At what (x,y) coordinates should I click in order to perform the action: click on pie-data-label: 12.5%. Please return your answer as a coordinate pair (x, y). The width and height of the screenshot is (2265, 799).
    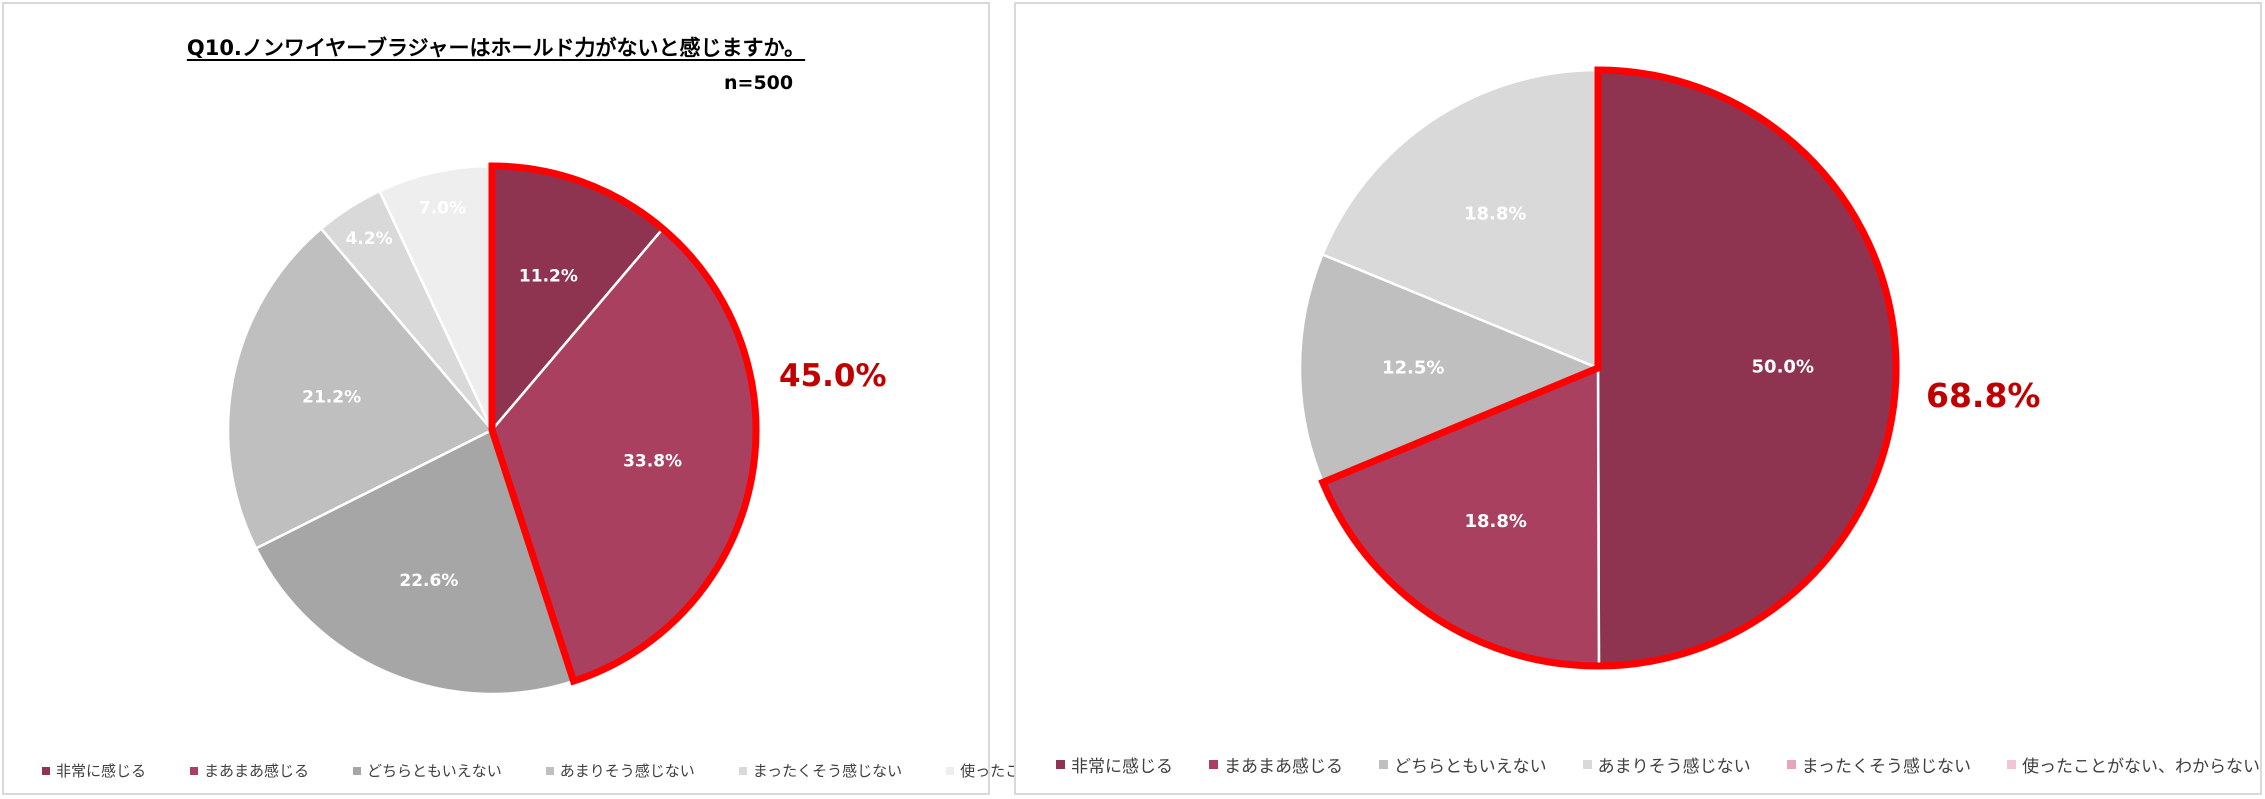
    Looking at the image, I should click on (1413, 367).